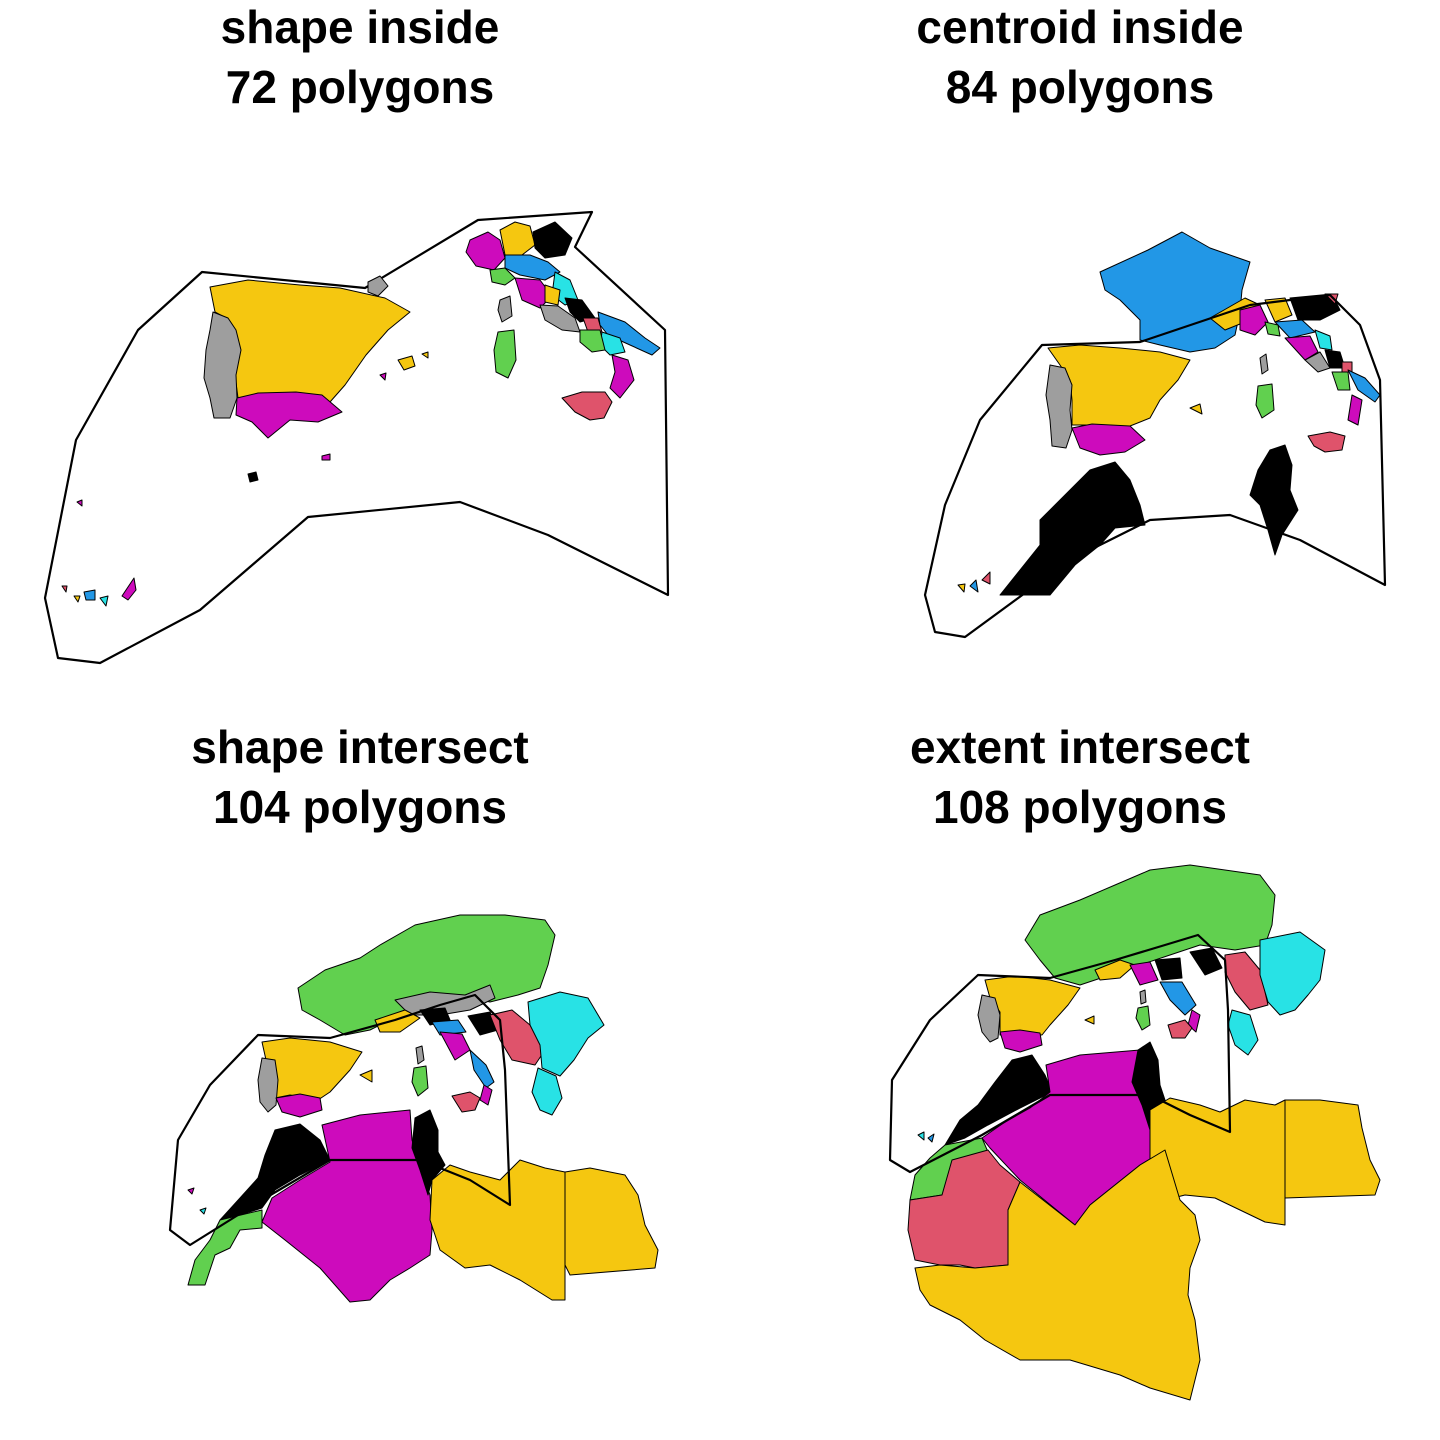 The width and height of the screenshot is (1440, 1440). I want to click on panel-title: extent intersect, so click(1079, 747).